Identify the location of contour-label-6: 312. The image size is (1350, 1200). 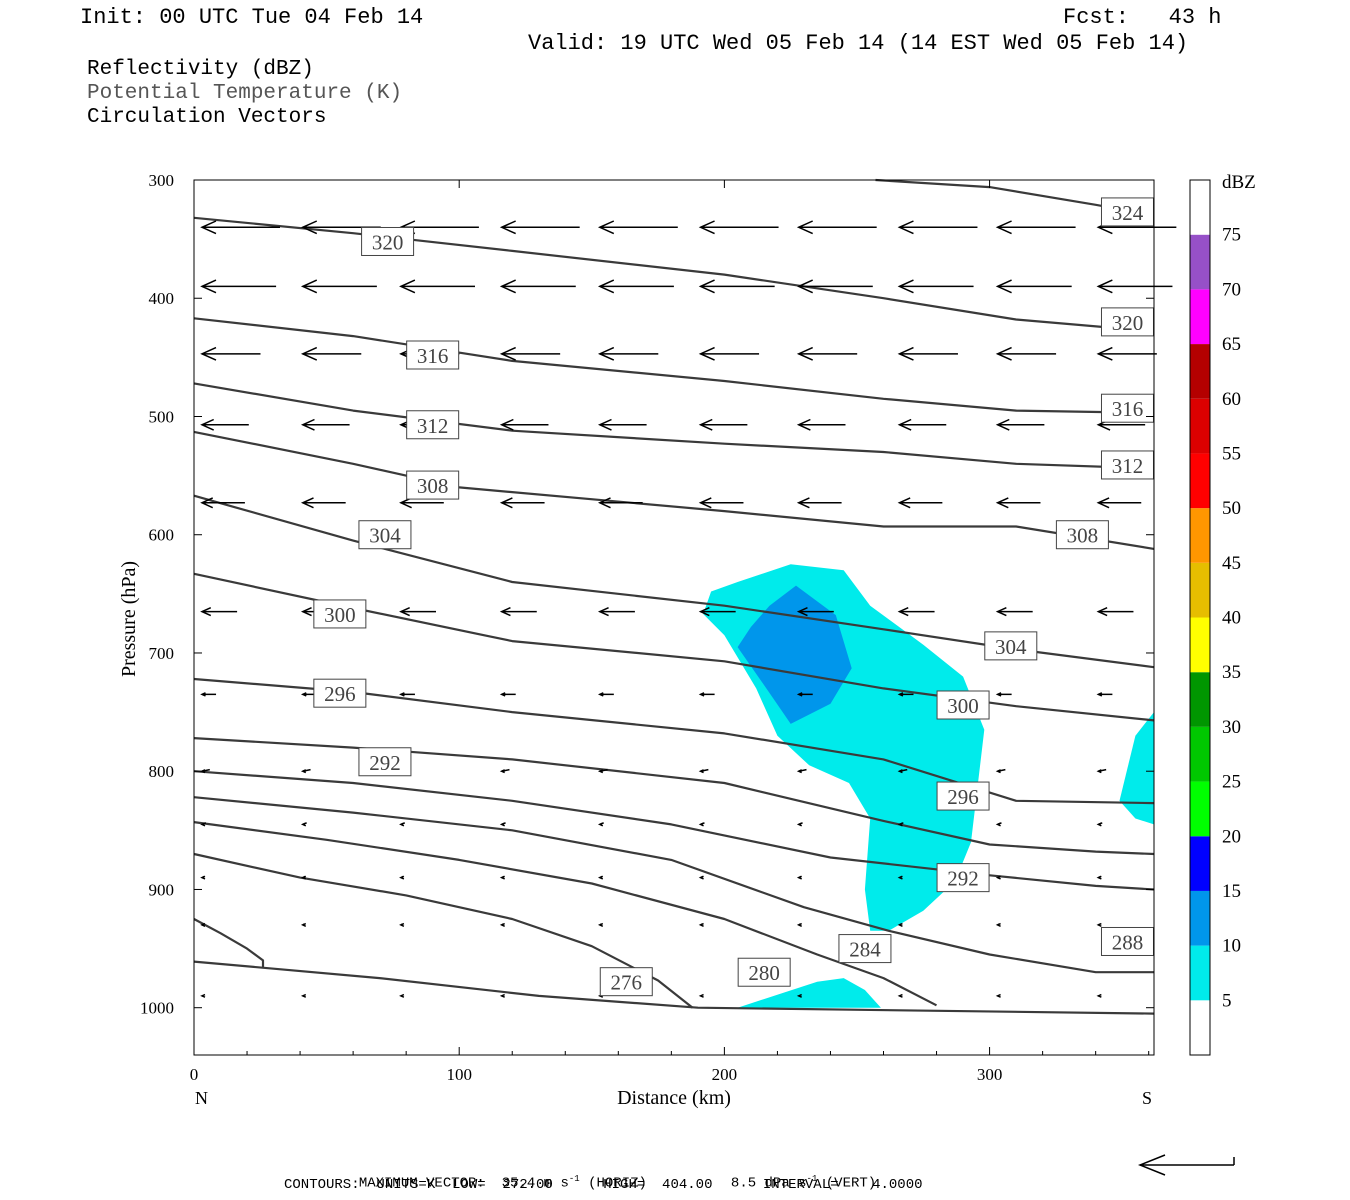
(1128, 466).